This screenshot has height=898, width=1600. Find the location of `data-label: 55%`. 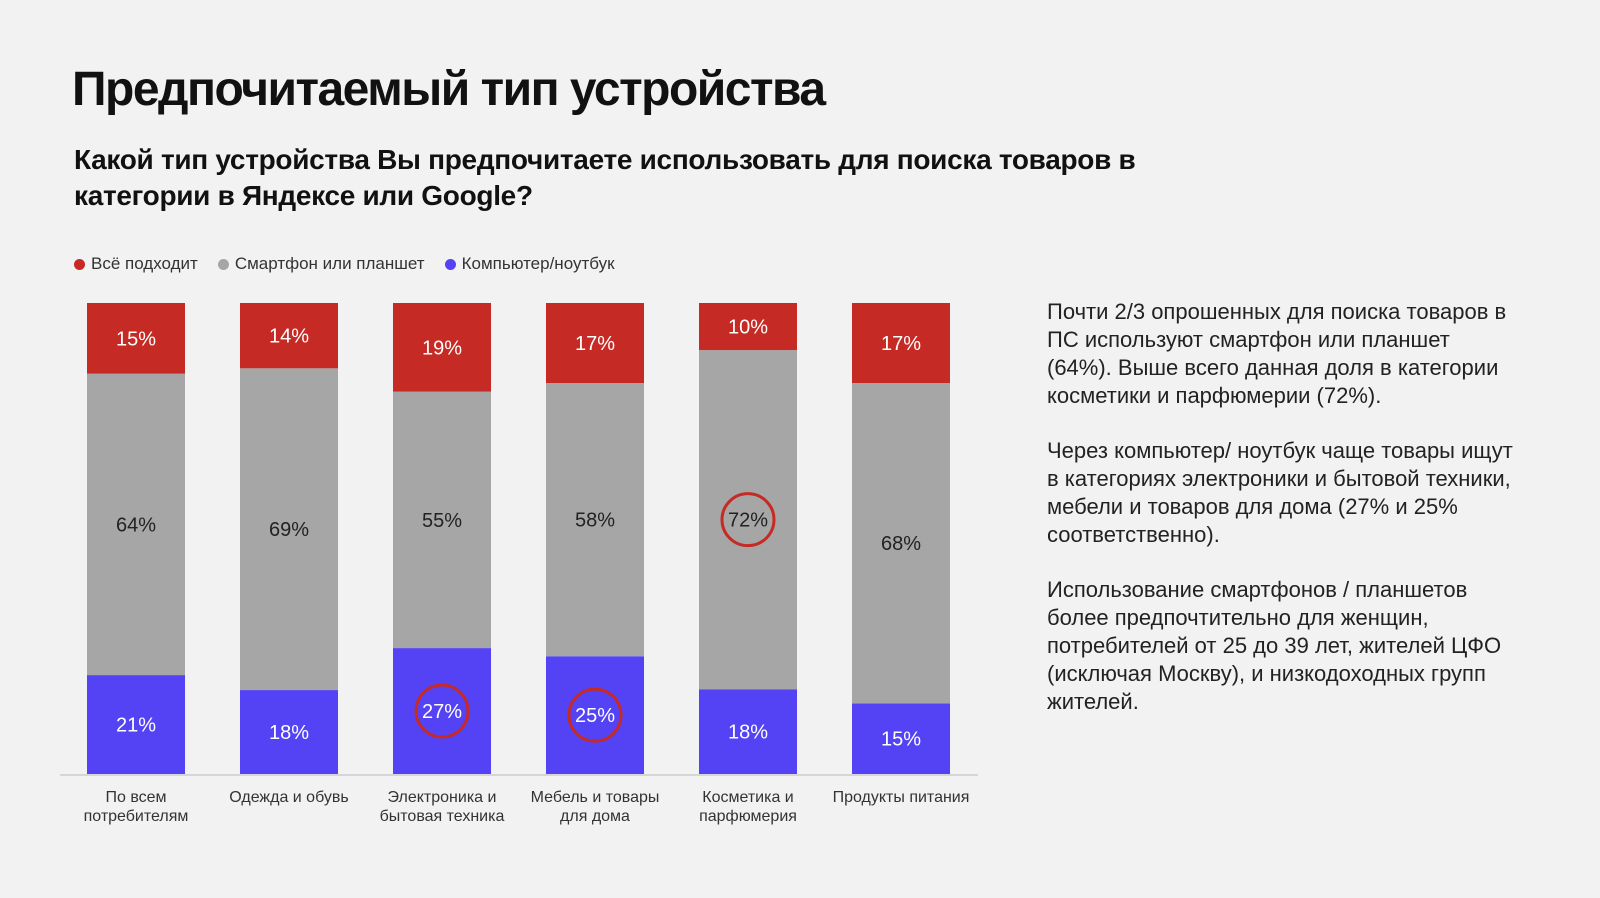

data-label: 55% is located at coordinates (442, 521).